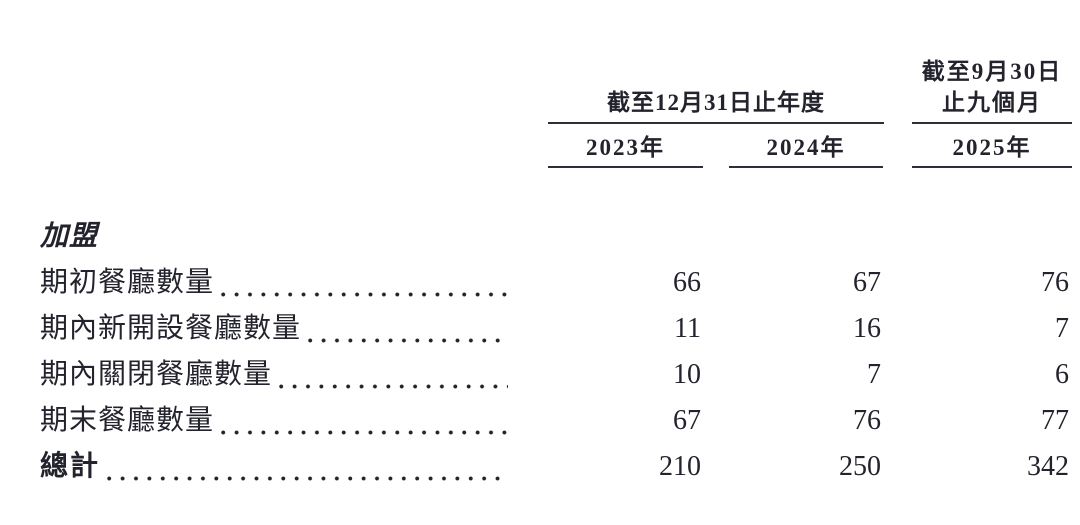 Image resolution: width=1080 pixels, height=525 pixels. Describe the element at coordinates (867, 282) in the screenshot. I see `value-2024: 67` at that location.